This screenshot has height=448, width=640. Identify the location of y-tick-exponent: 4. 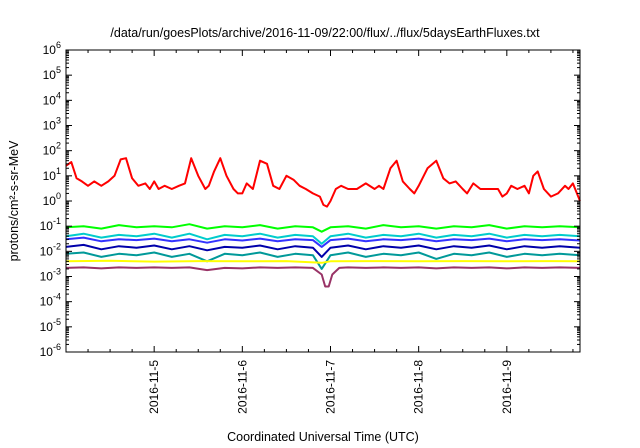
(58, 95).